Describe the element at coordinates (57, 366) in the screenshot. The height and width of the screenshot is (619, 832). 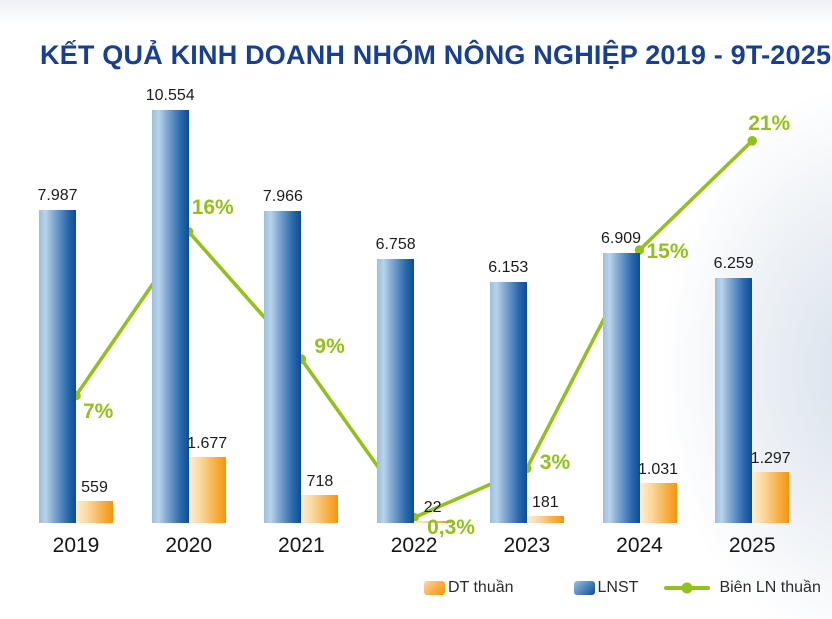
I see `bar-lnst-2019` at that location.